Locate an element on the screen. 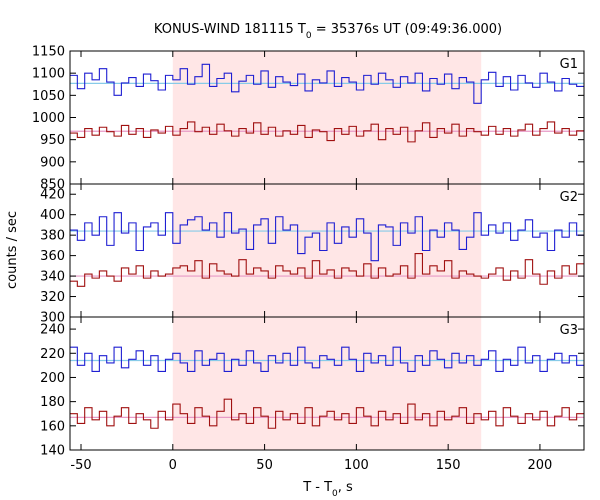  chart-title-prefix: KONUS-WIND 181115 T is located at coordinates (230, 29).